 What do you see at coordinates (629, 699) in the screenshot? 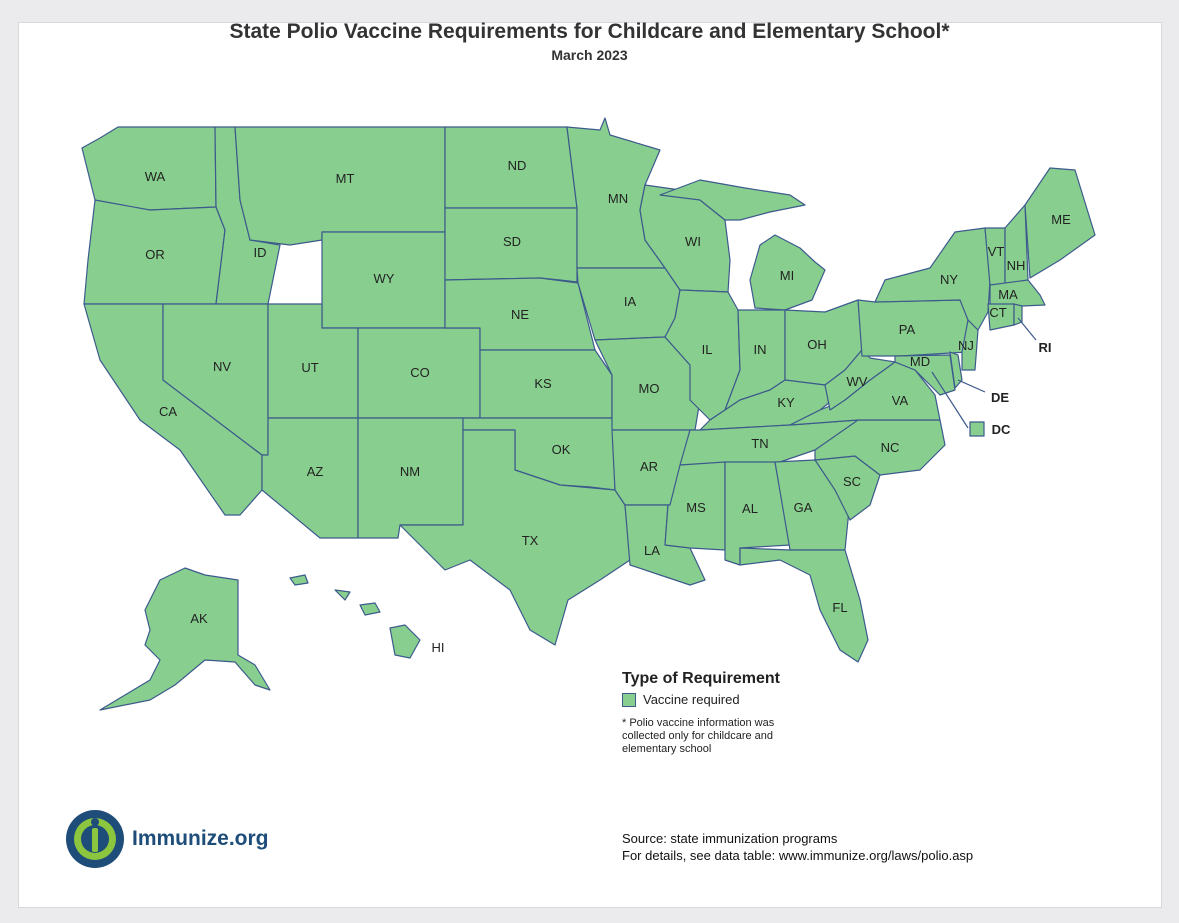
I see `legend-swatch` at bounding box center [629, 699].